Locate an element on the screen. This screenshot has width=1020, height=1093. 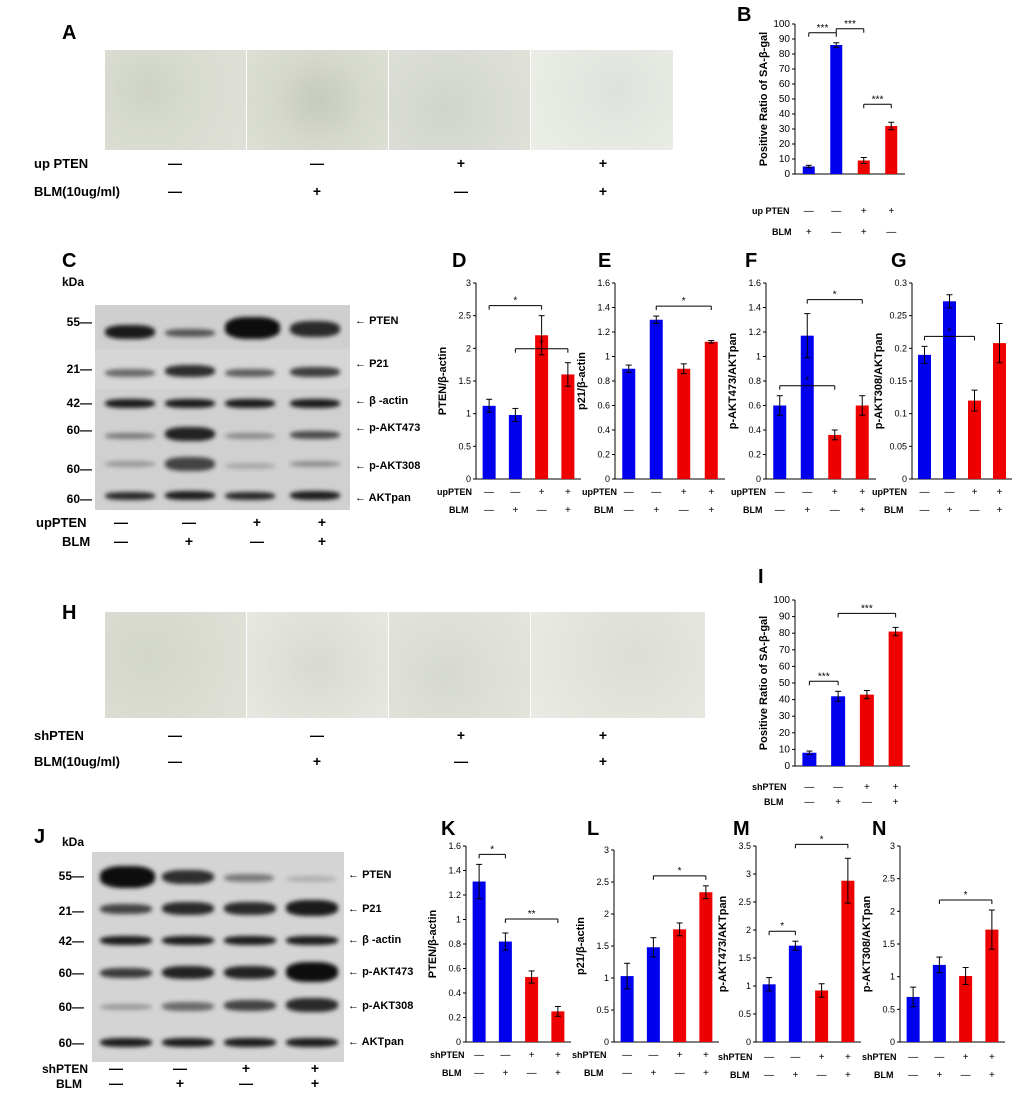
y-tick-label: 70 is located at coordinates (785, 650).